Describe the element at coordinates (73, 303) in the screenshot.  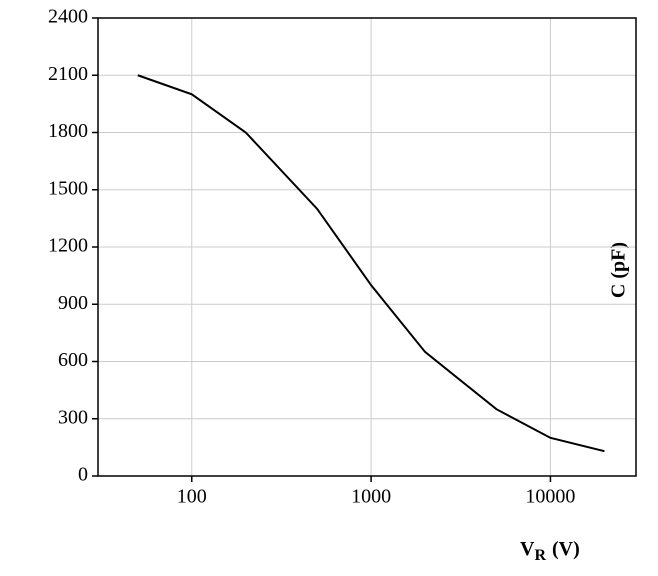
I see `y-tick-label: 900` at that location.